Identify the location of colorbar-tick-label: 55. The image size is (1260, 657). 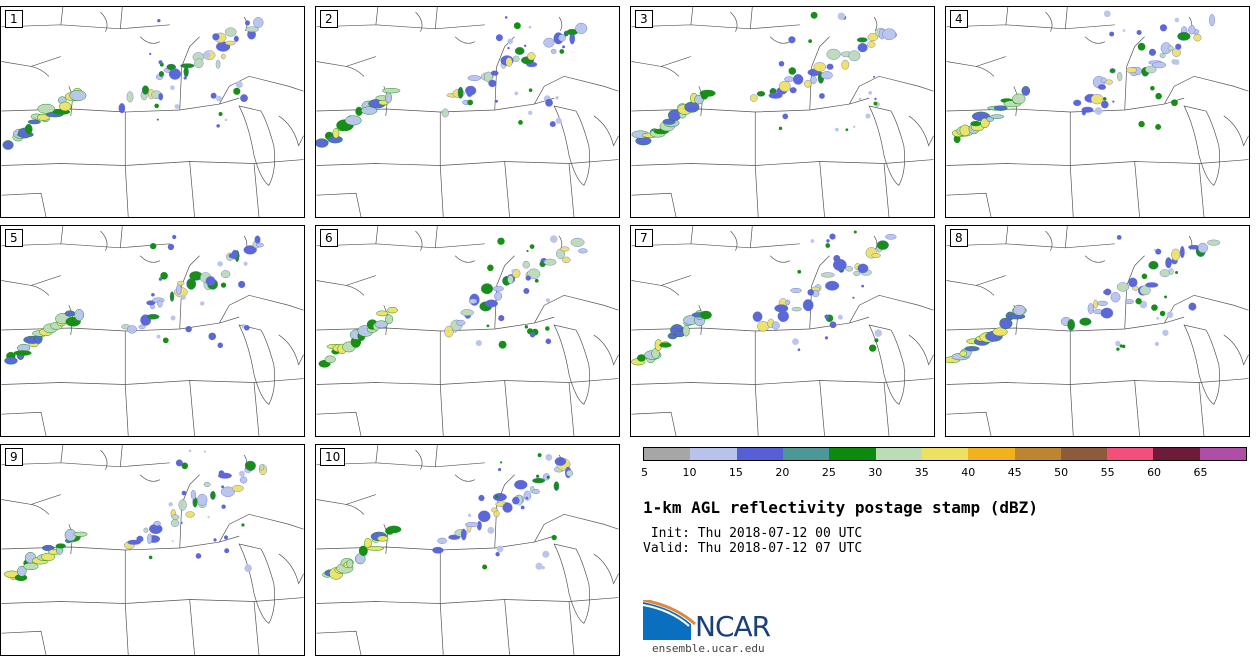
(1107, 472).